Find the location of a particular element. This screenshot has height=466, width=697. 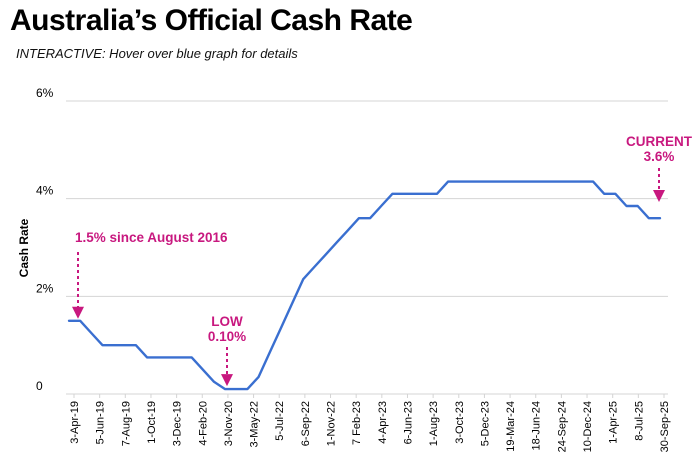

x-tick-label: 18-Jun-24 is located at coordinates (537, 426).